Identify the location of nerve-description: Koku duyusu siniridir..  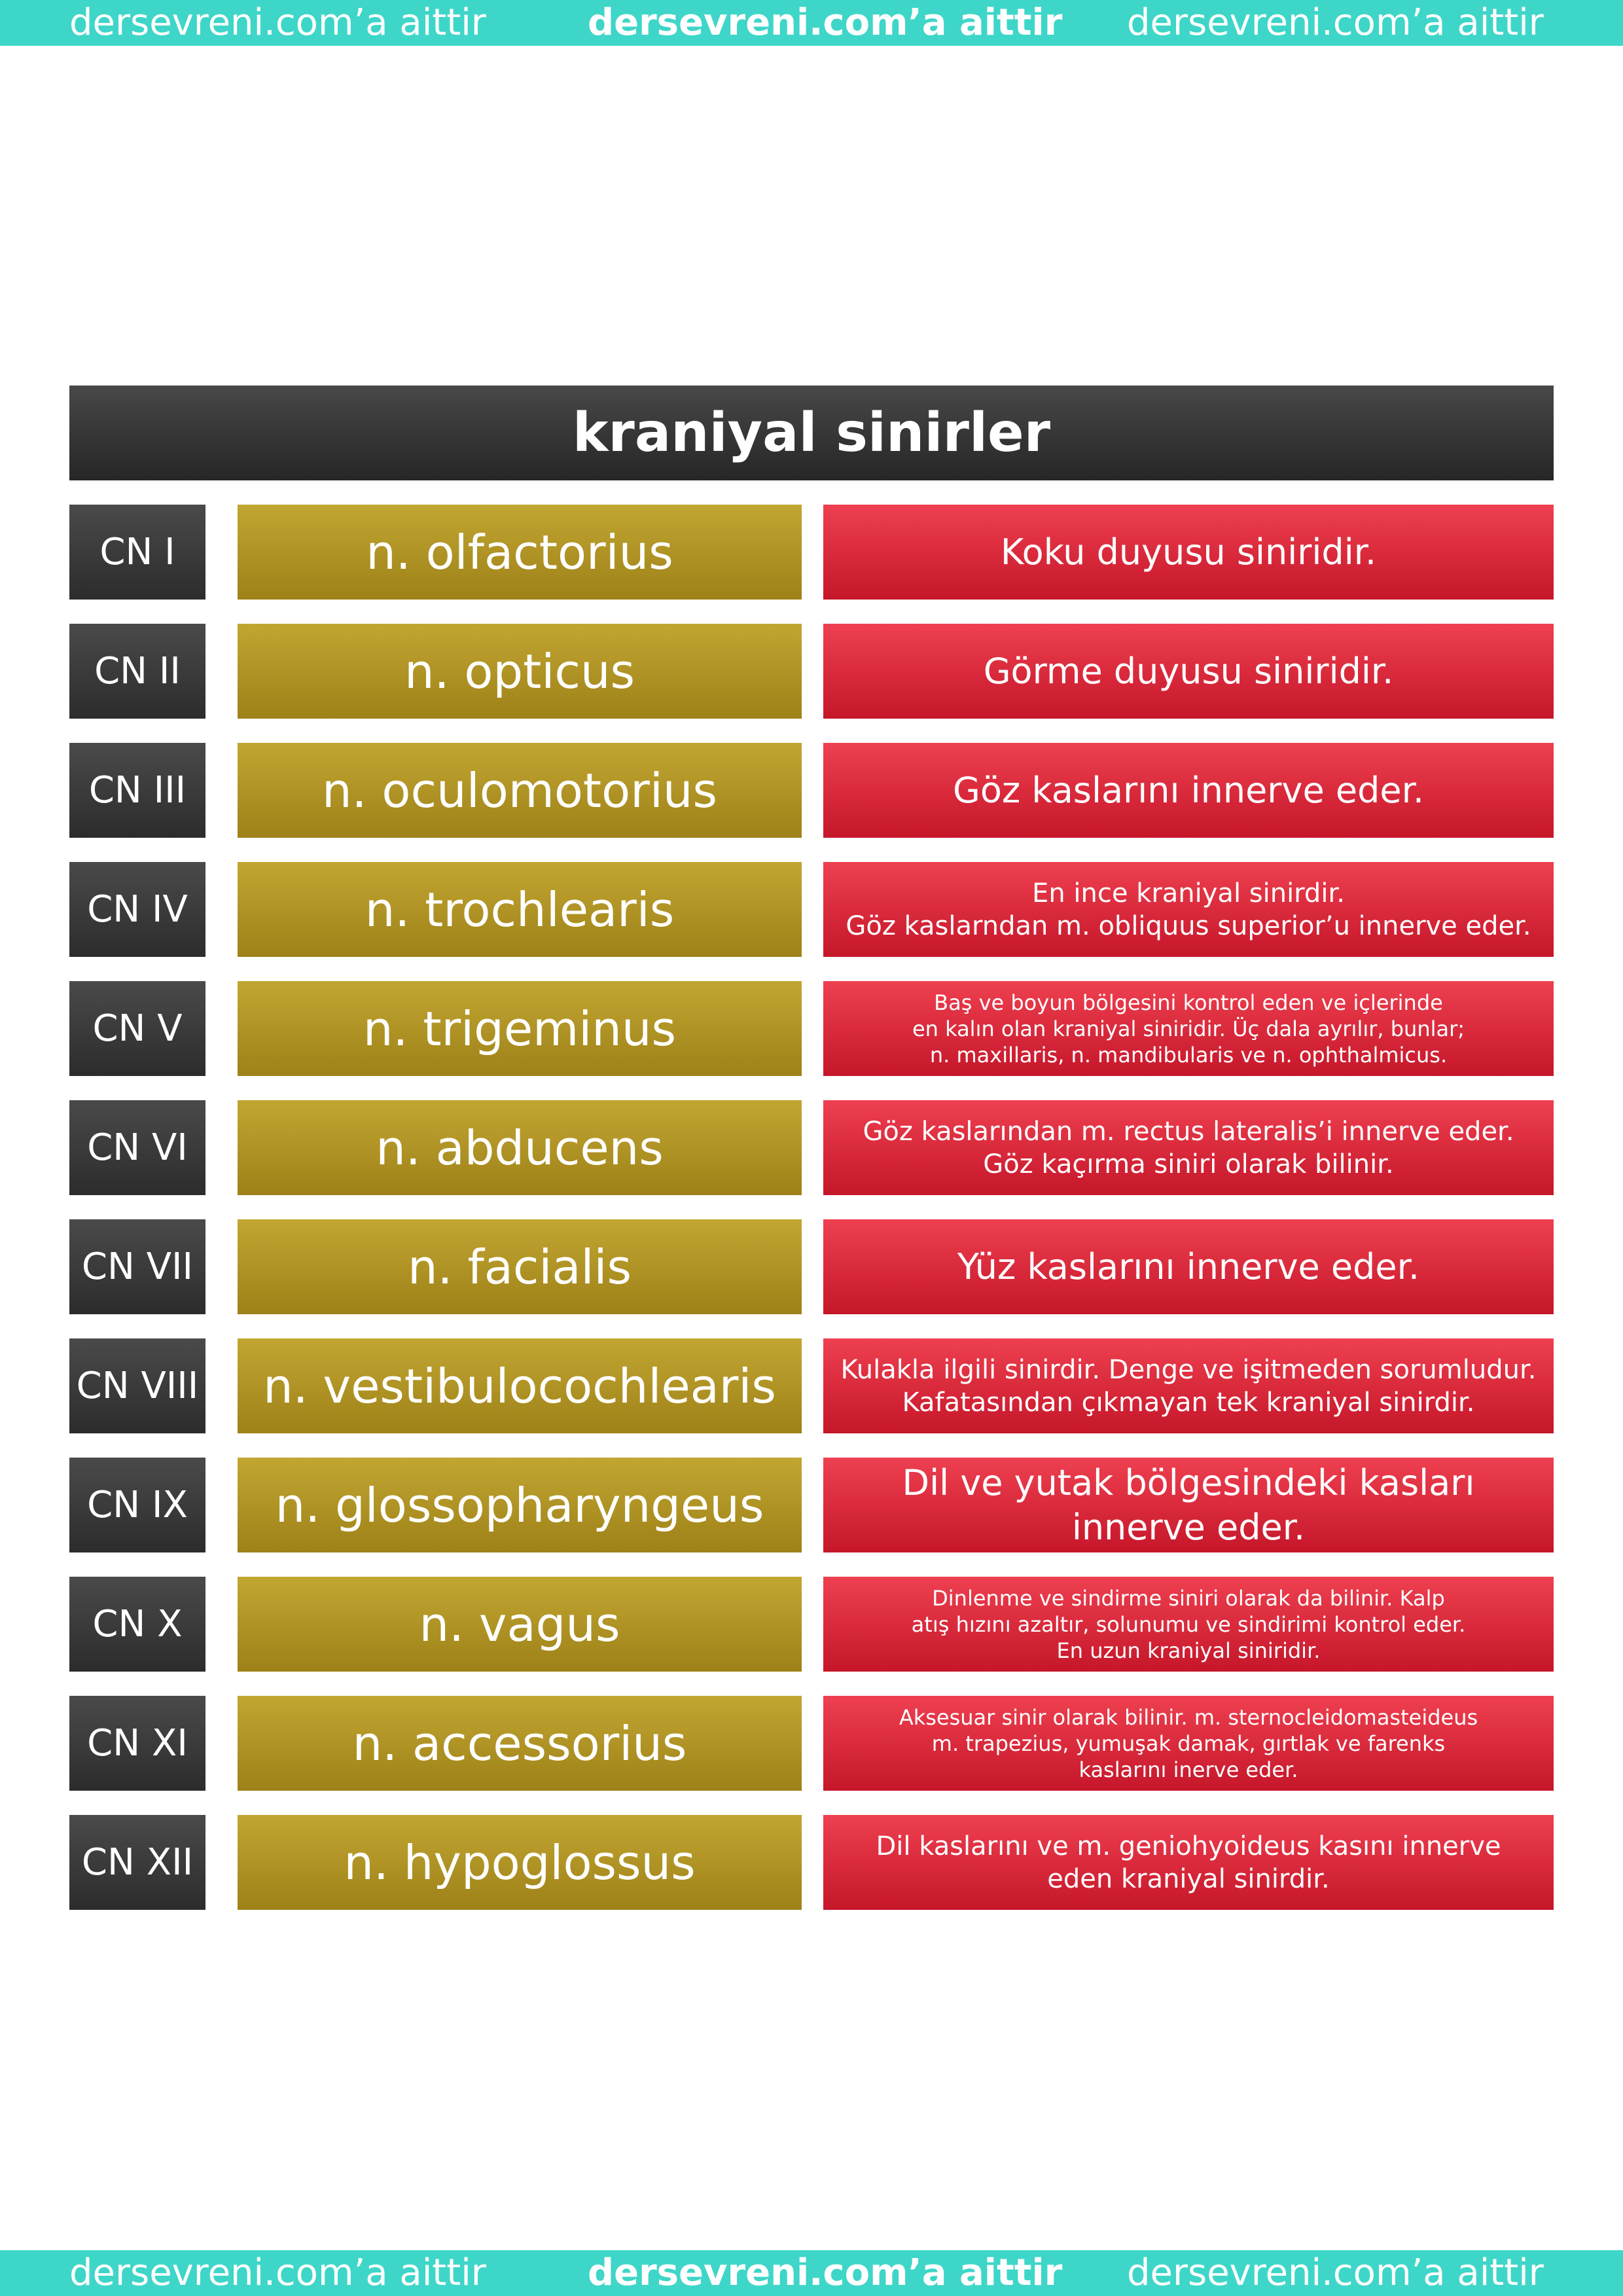
(1188, 552).